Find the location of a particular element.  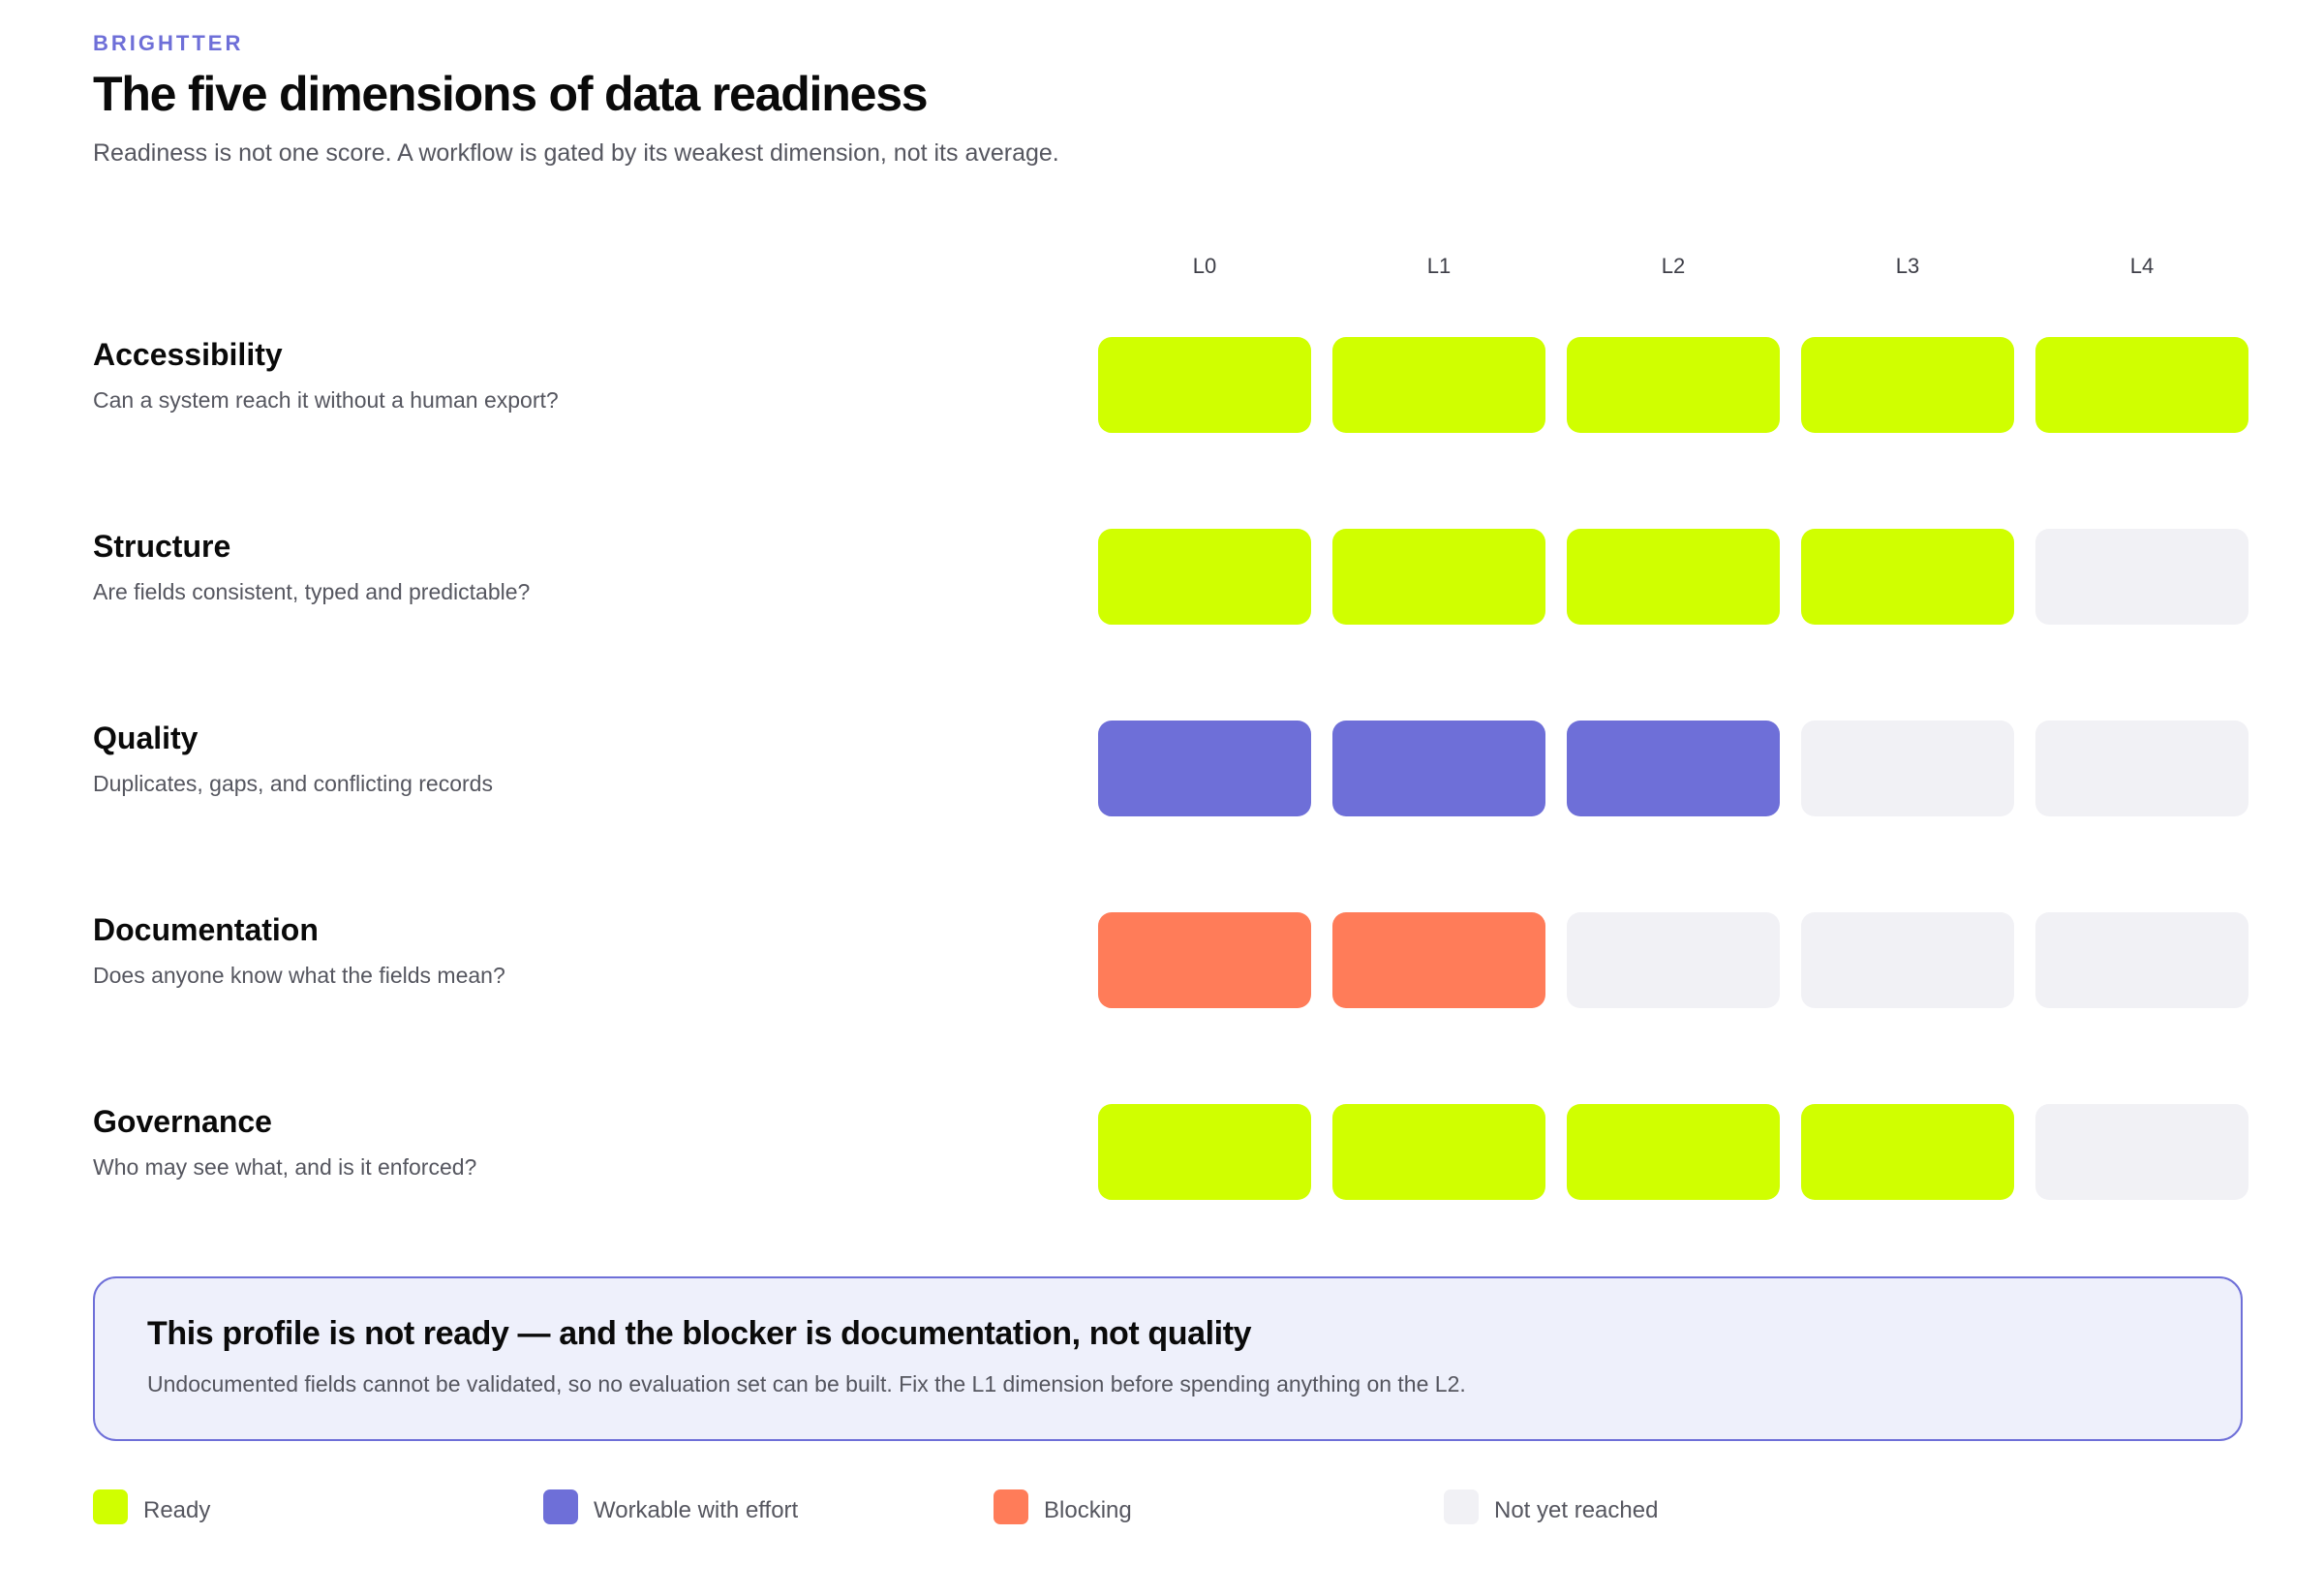

cell-governance-l0 is located at coordinates (1205, 1152).